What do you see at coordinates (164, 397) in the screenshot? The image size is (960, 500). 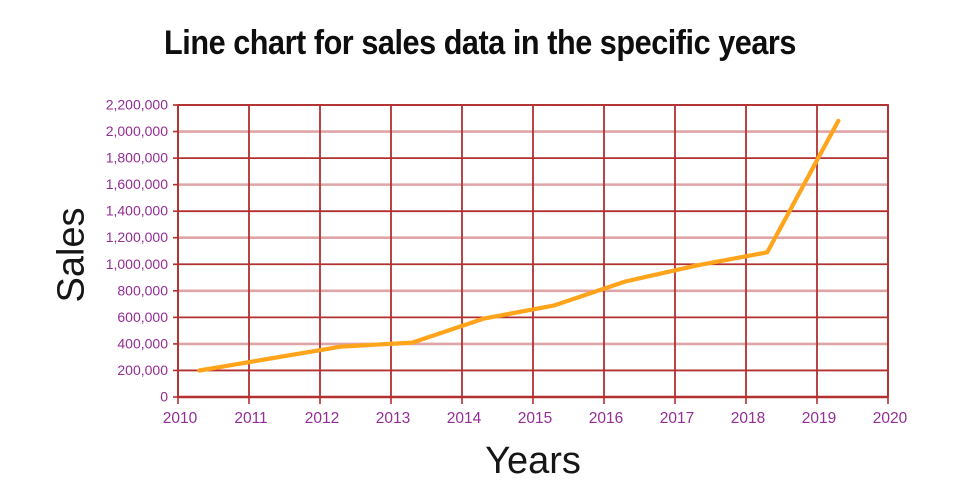 I see `y-tick-label: 0` at bounding box center [164, 397].